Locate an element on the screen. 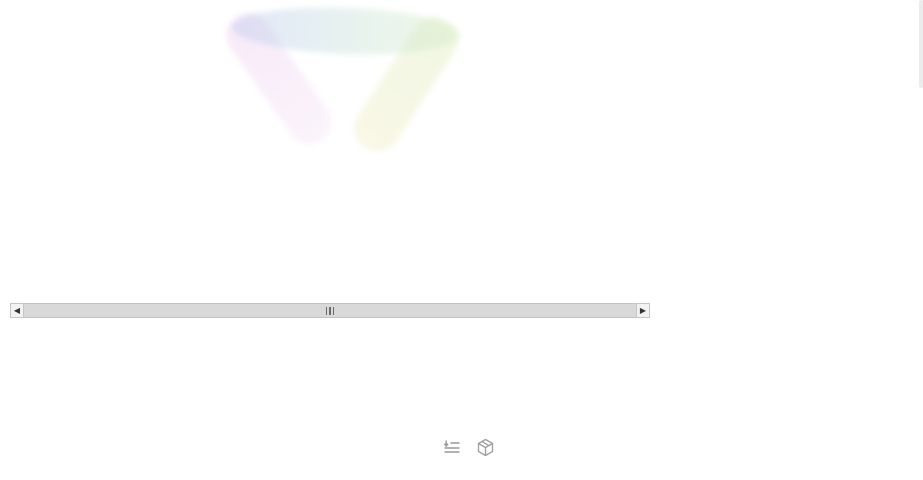 This screenshot has height=480, width=923. package-cube-icon is located at coordinates (485, 447).